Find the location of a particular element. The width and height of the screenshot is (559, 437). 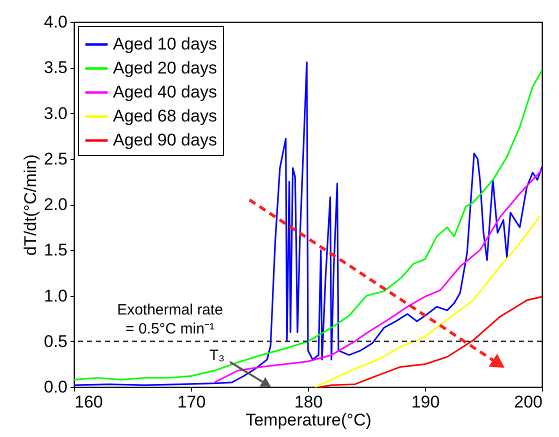

legend-label: Aged 90 days is located at coordinates (165, 140).